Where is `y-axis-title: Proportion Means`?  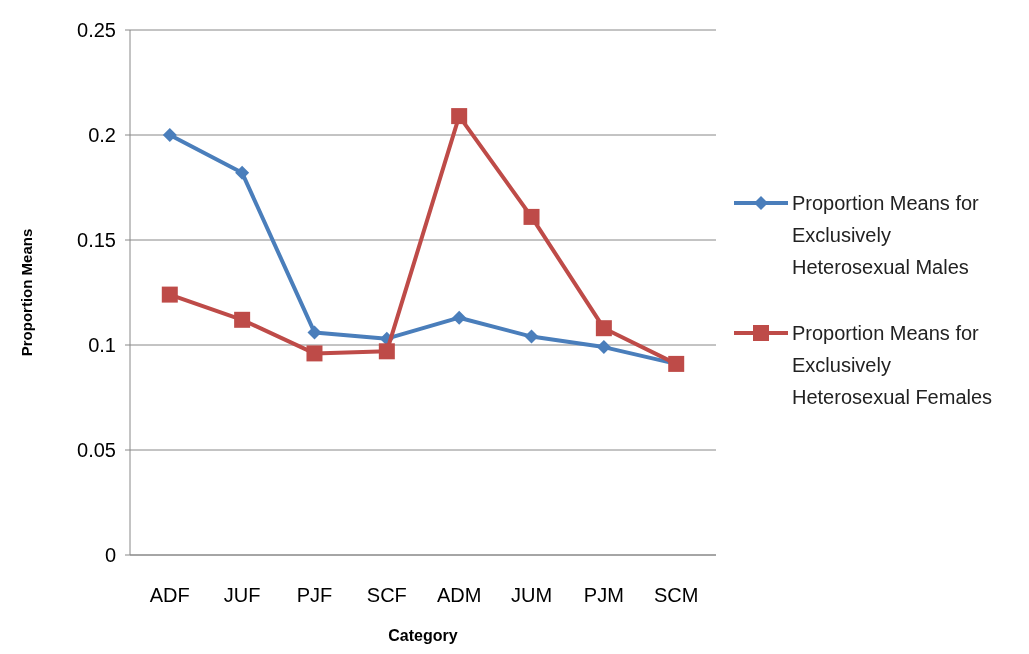 y-axis-title: Proportion Means is located at coordinates (26, 292).